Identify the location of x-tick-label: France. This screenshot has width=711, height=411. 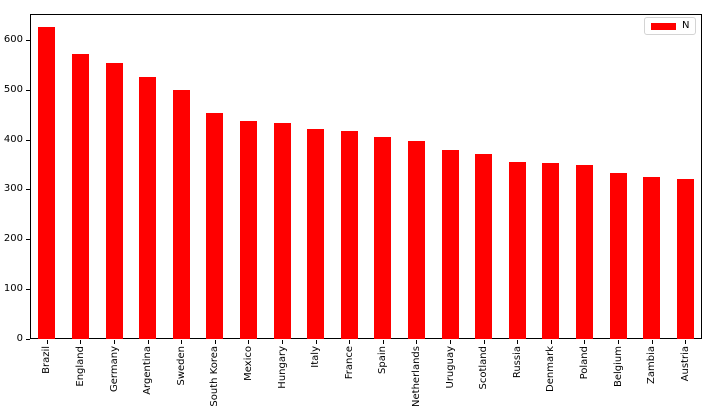
(349, 363).